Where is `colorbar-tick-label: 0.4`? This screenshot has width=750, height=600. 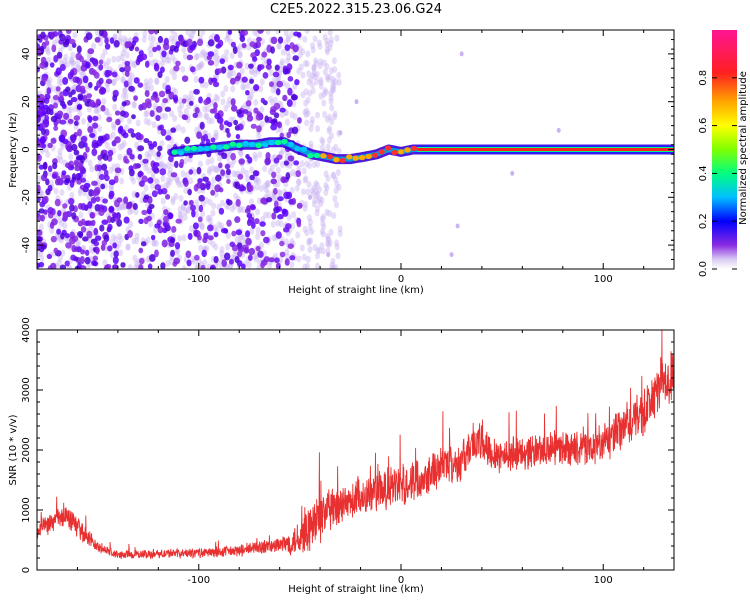 colorbar-tick-label: 0.4 is located at coordinates (703, 173).